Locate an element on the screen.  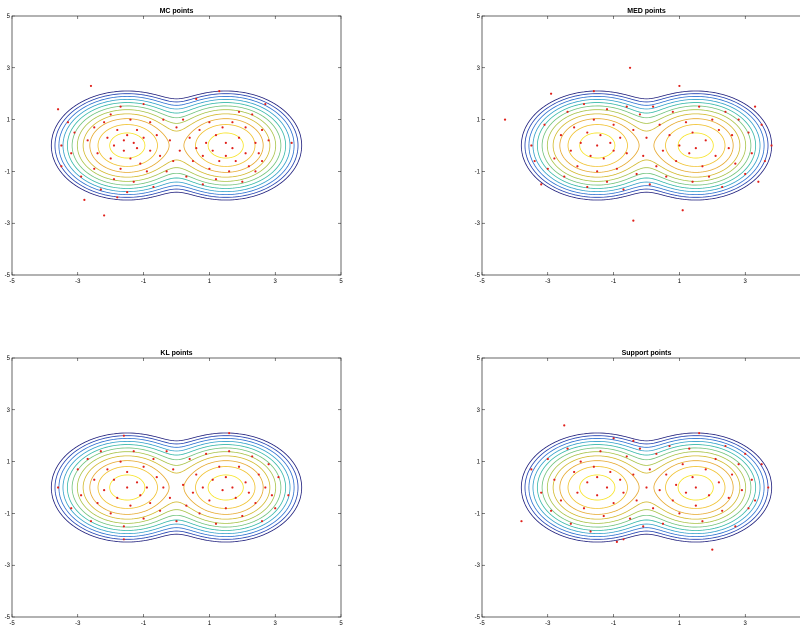
x-tick-label: -5 is located at coordinates (482, 282).